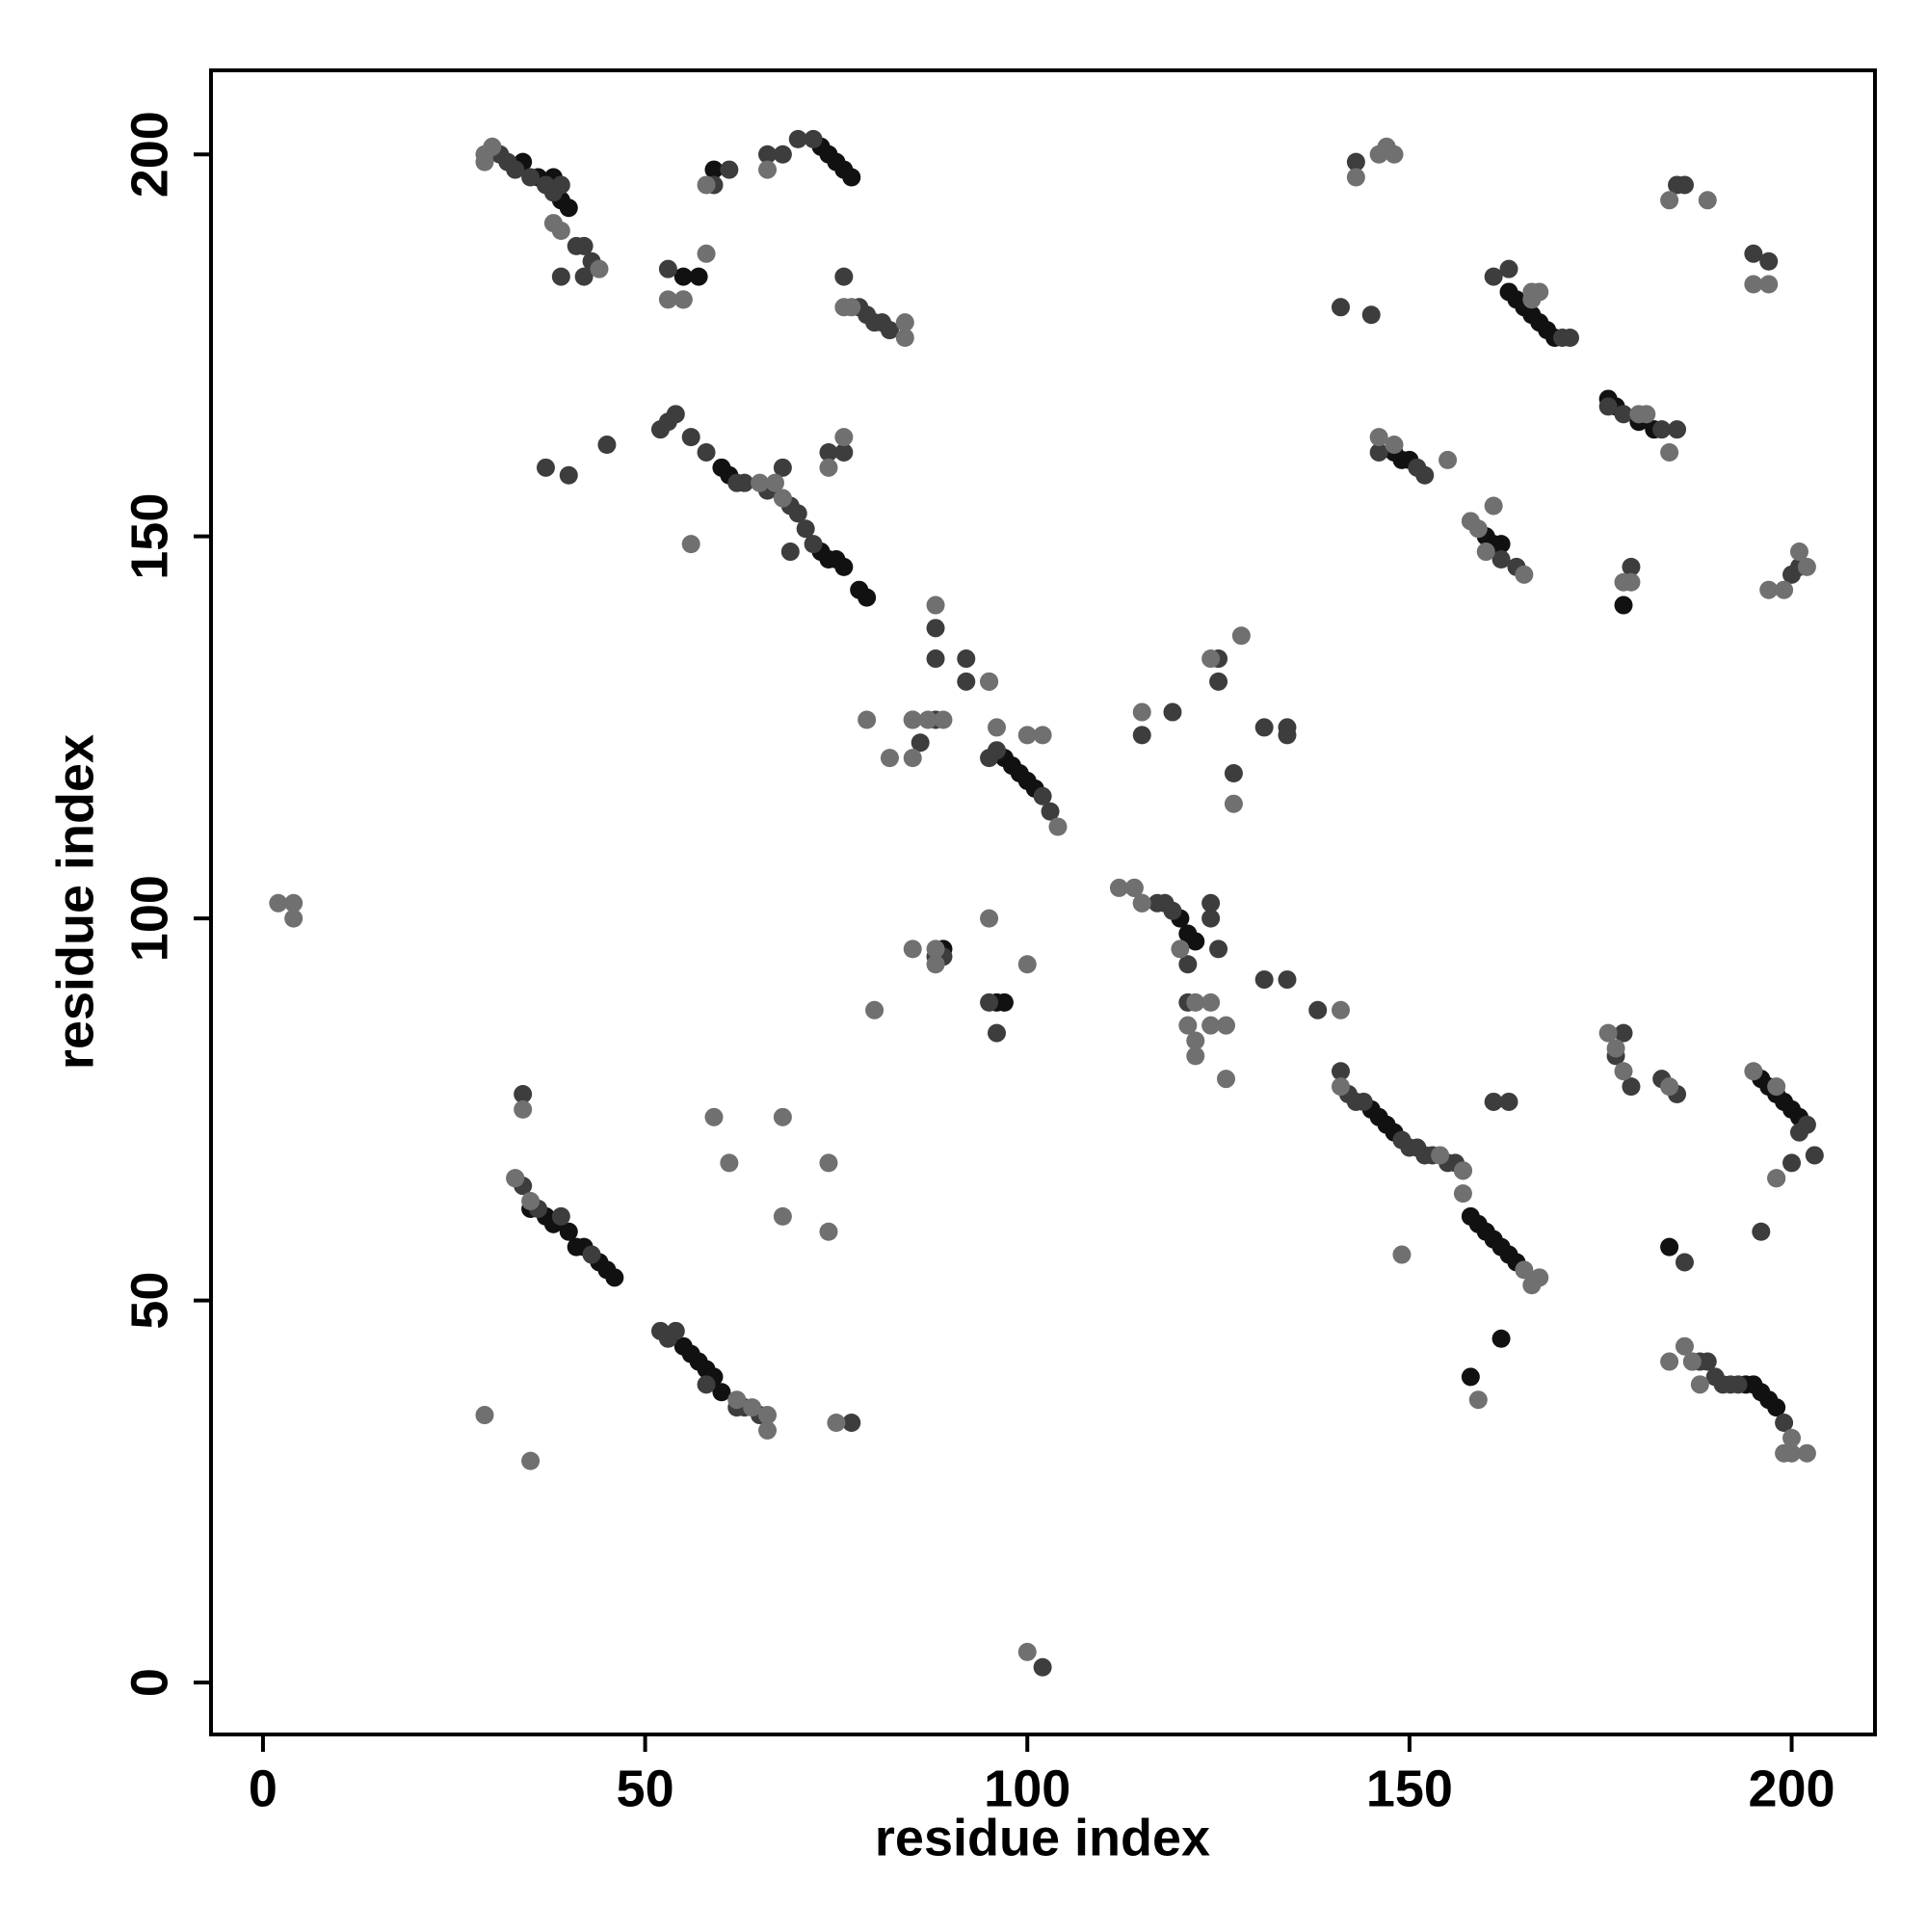  I want to click on y-tick-label: 100, so click(149, 918).